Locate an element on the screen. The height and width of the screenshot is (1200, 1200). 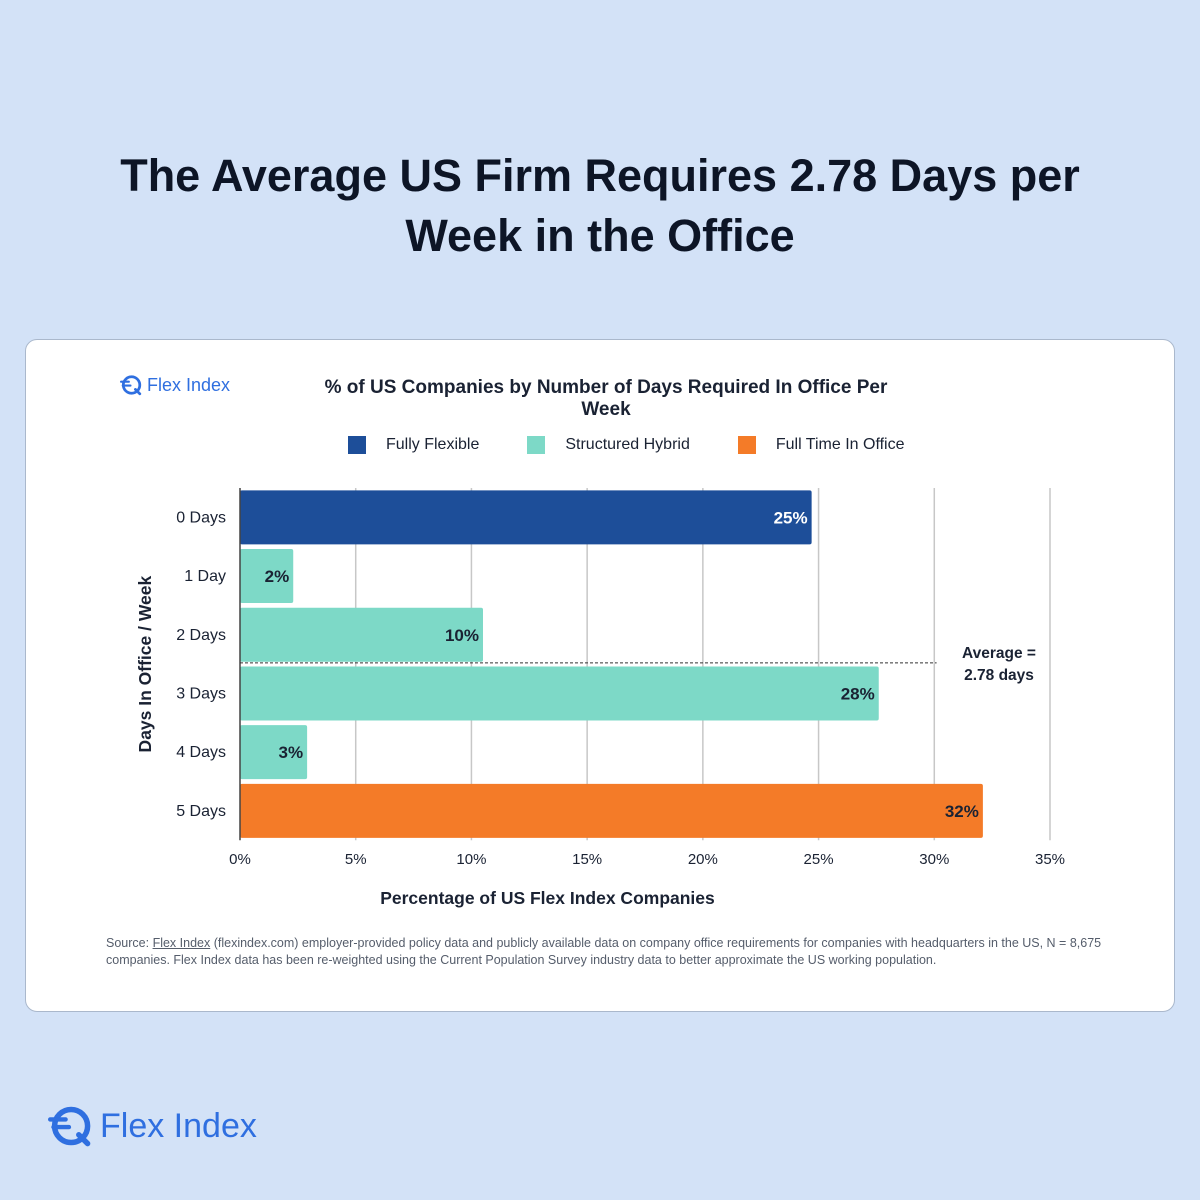
data-label: 25% is located at coordinates (791, 517).